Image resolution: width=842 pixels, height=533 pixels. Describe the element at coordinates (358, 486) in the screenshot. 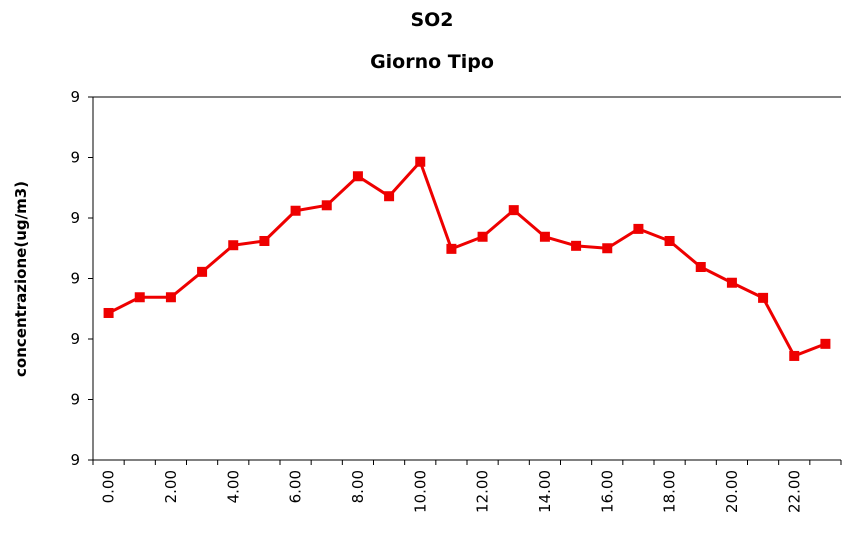

I see `x-tick-label: 8.00` at that location.